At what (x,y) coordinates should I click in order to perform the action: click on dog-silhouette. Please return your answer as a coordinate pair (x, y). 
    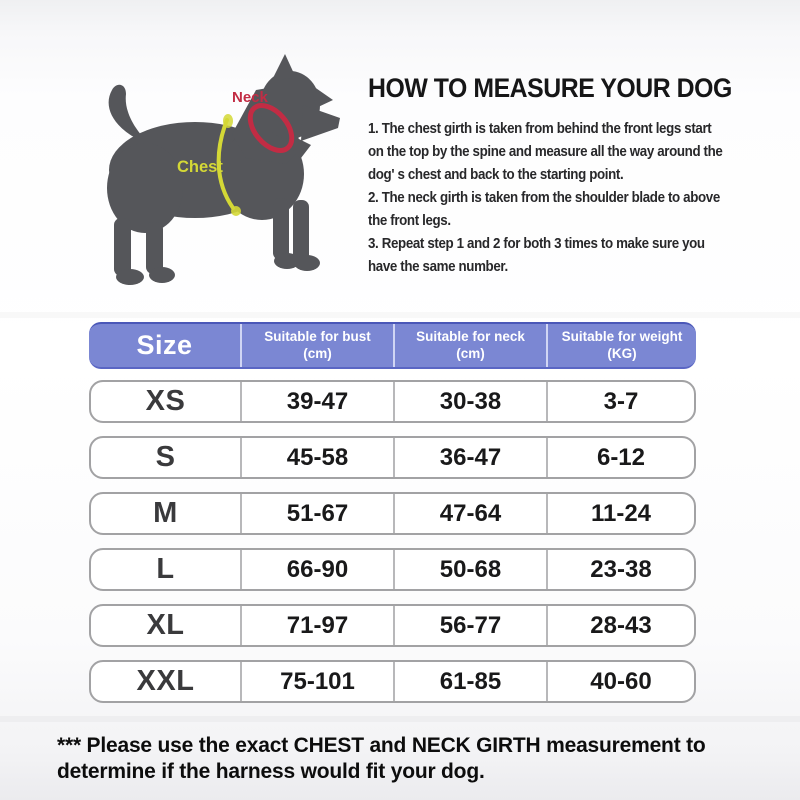
    Looking at the image, I should click on (223, 169).